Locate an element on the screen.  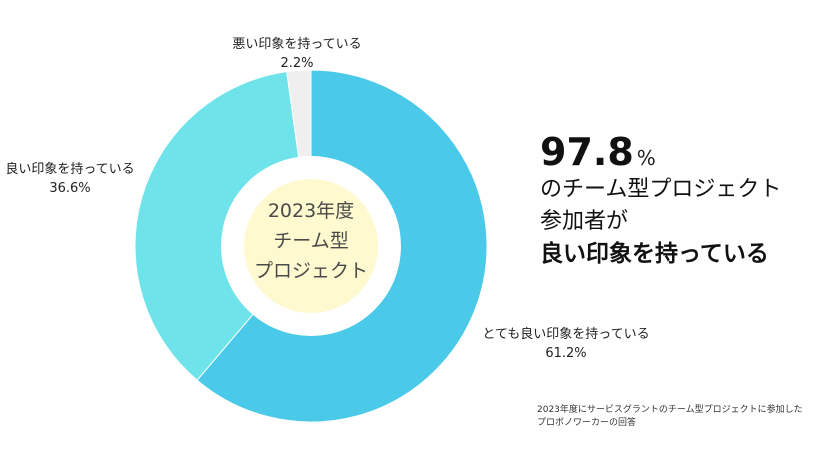
center-disc is located at coordinates (311, 246).